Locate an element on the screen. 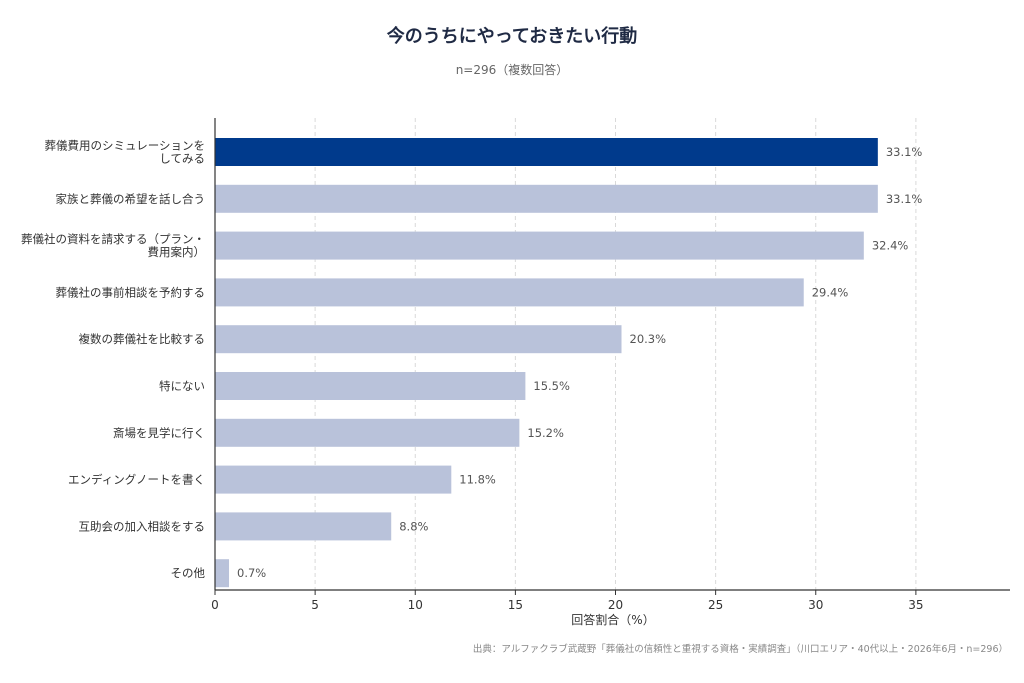 This screenshot has height=683, width=1024. category-label-line: 葬儀費用のシミュレーションを is located at coordinates (124, 146).